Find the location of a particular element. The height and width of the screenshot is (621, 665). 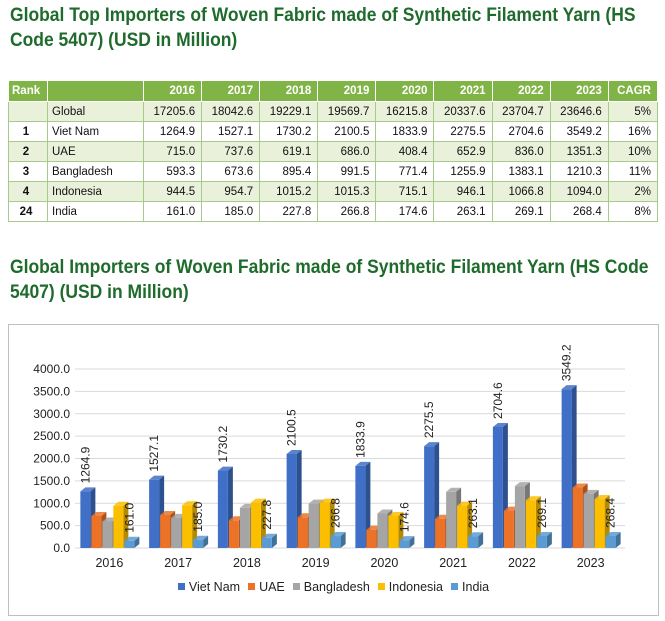

cell-v2018: 1730.2 is located at coordinates (289, 131).